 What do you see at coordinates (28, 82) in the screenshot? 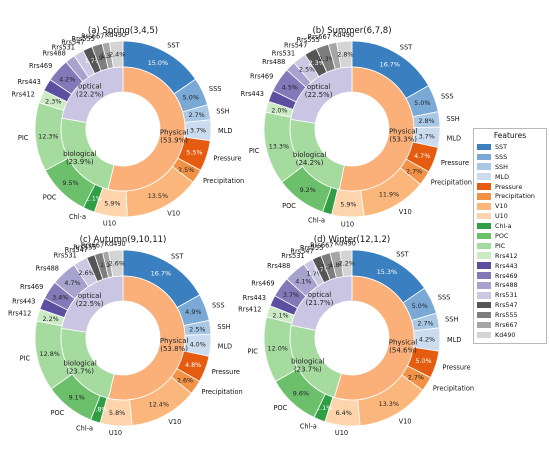
I see `feature-label: Rrs443` at bounding box center [28, 82].